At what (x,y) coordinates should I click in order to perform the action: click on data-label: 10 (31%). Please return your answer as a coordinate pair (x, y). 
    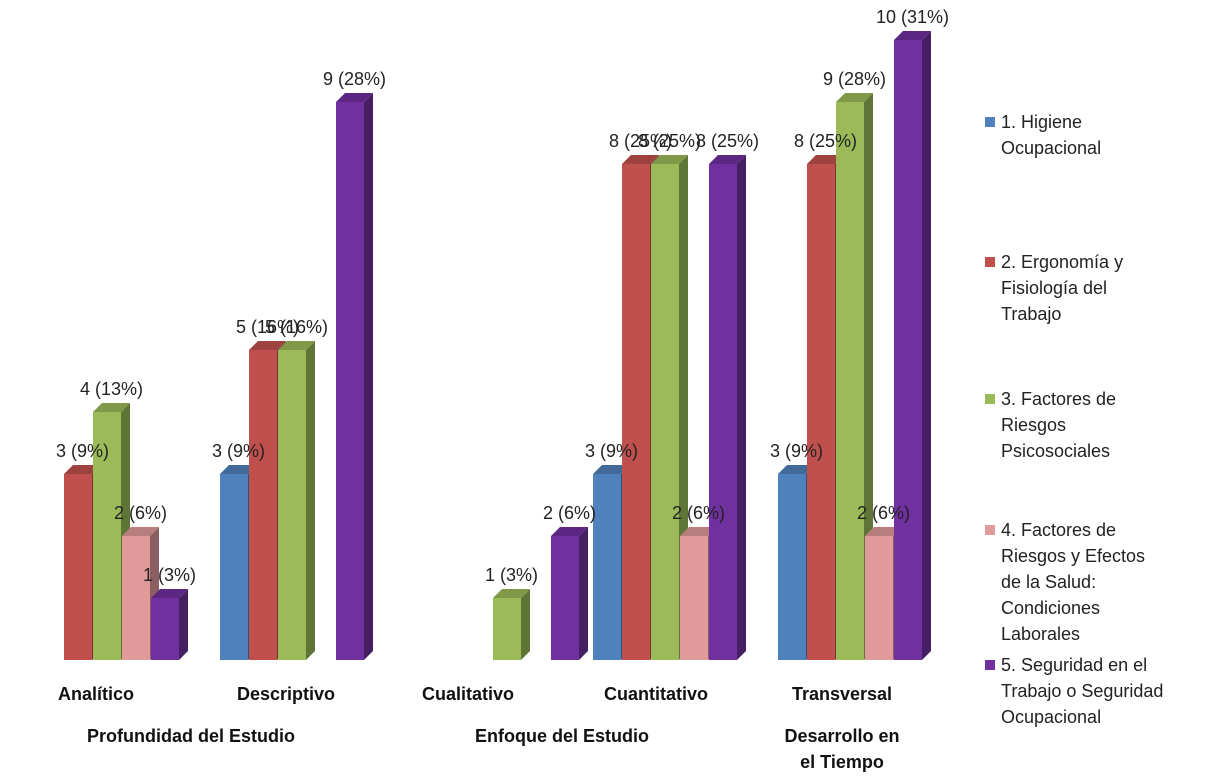
    Looking at the image, I should click on (912, 17).